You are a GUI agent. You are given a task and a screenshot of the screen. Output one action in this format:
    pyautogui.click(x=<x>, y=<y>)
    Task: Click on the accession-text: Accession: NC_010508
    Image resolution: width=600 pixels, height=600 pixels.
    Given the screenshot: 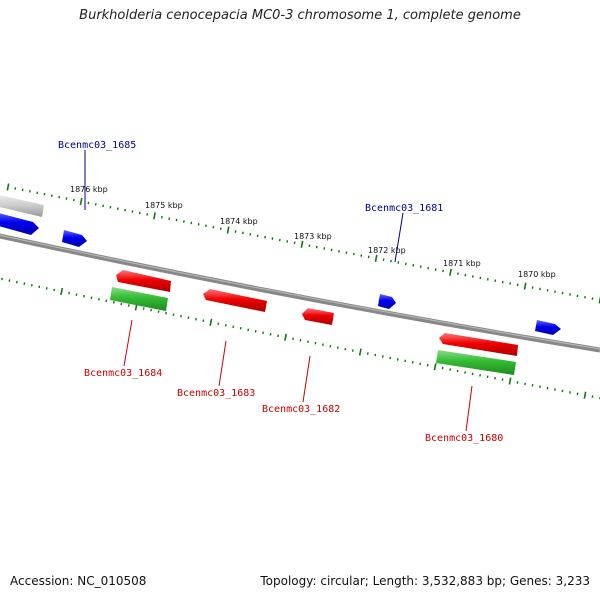 What is the action you would take?
    pyautogui.click(x=78, y=581)
    